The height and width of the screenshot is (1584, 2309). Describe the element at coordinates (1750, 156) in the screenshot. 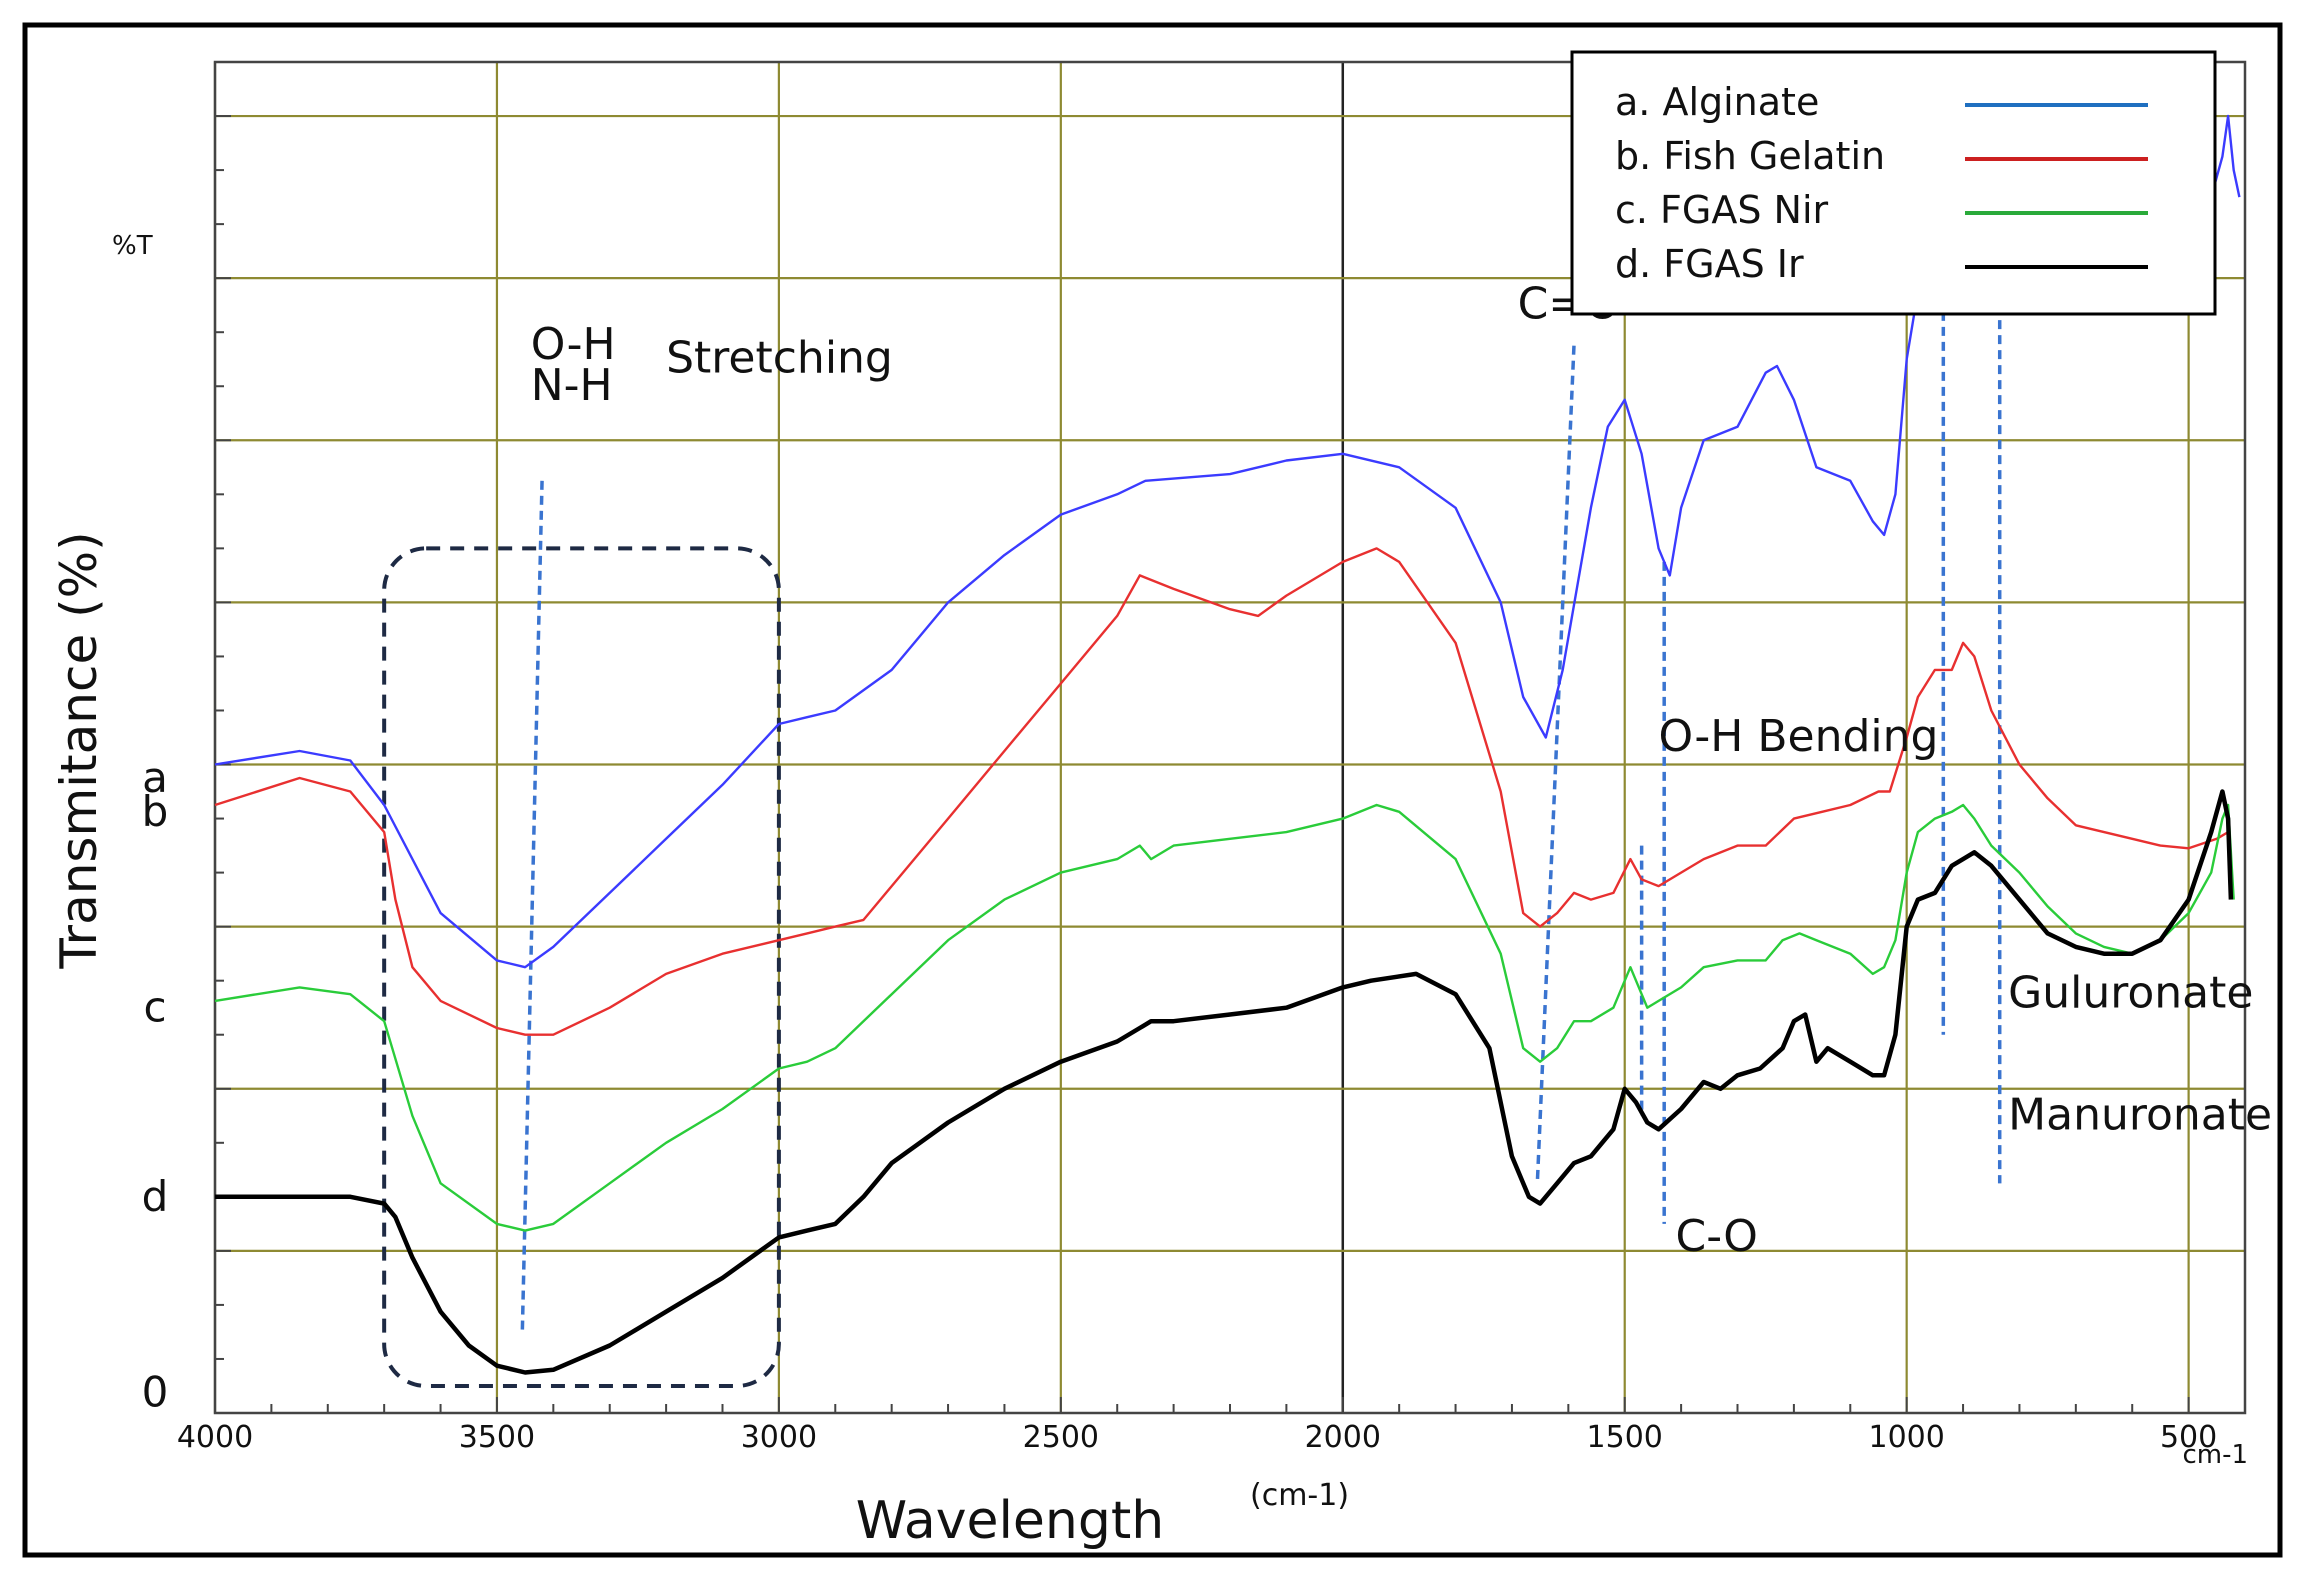

I see `legend-label: b. Fish Gelatin` at that location.